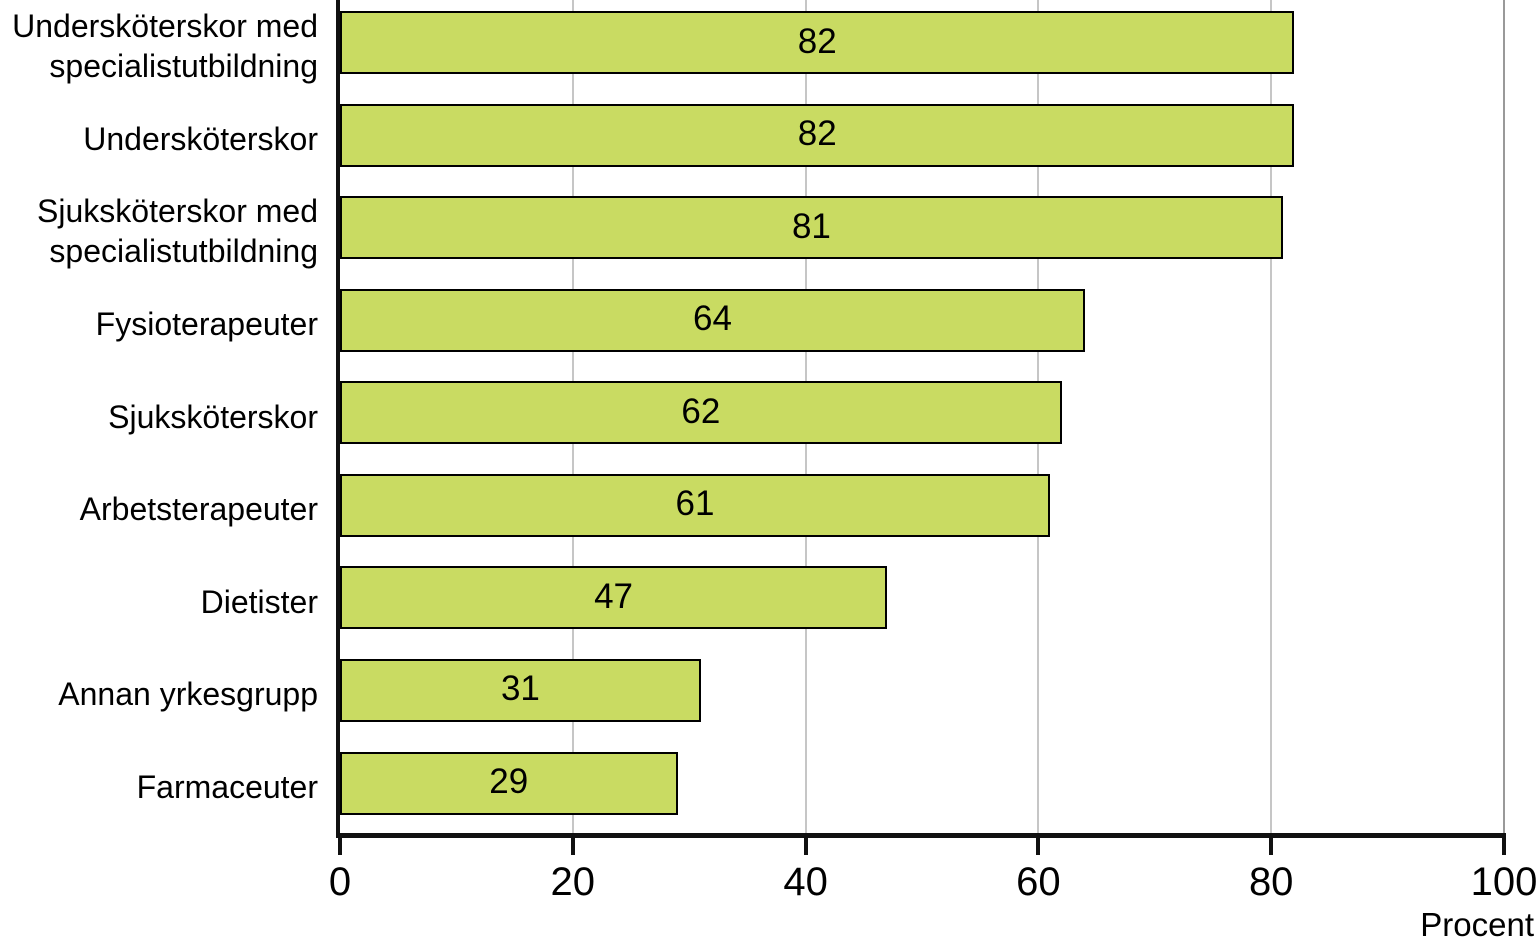  What do you see at coordinates (922, 694) in the screenshot?
I see `bar-track: 31` at bounding box center [922, 694].